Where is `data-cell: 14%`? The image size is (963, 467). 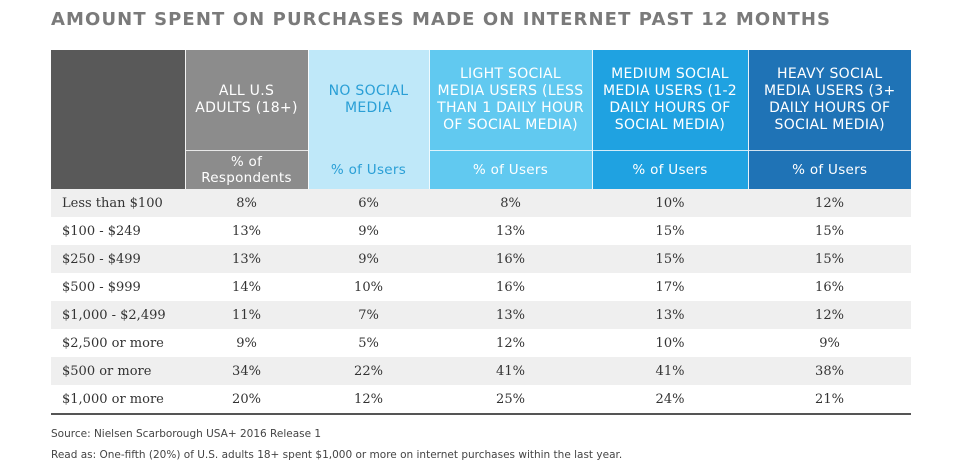
data-cell: 14% is located at coordinates (246, 287).